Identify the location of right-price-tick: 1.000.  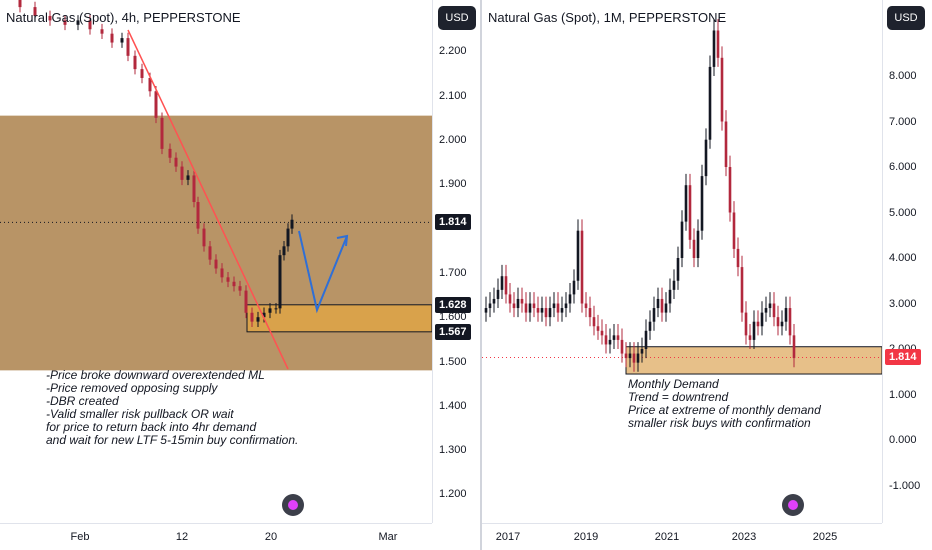
(903, 394).